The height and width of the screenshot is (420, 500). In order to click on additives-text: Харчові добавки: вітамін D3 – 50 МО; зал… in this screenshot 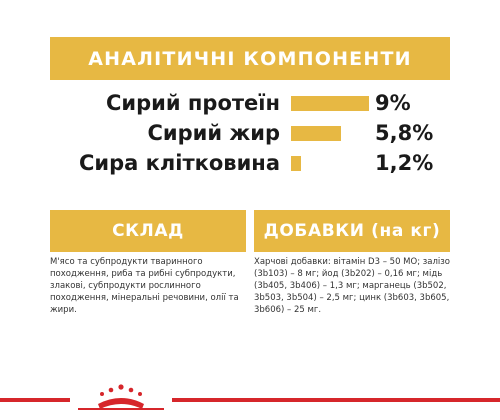, I will do `click(352, 286)`.